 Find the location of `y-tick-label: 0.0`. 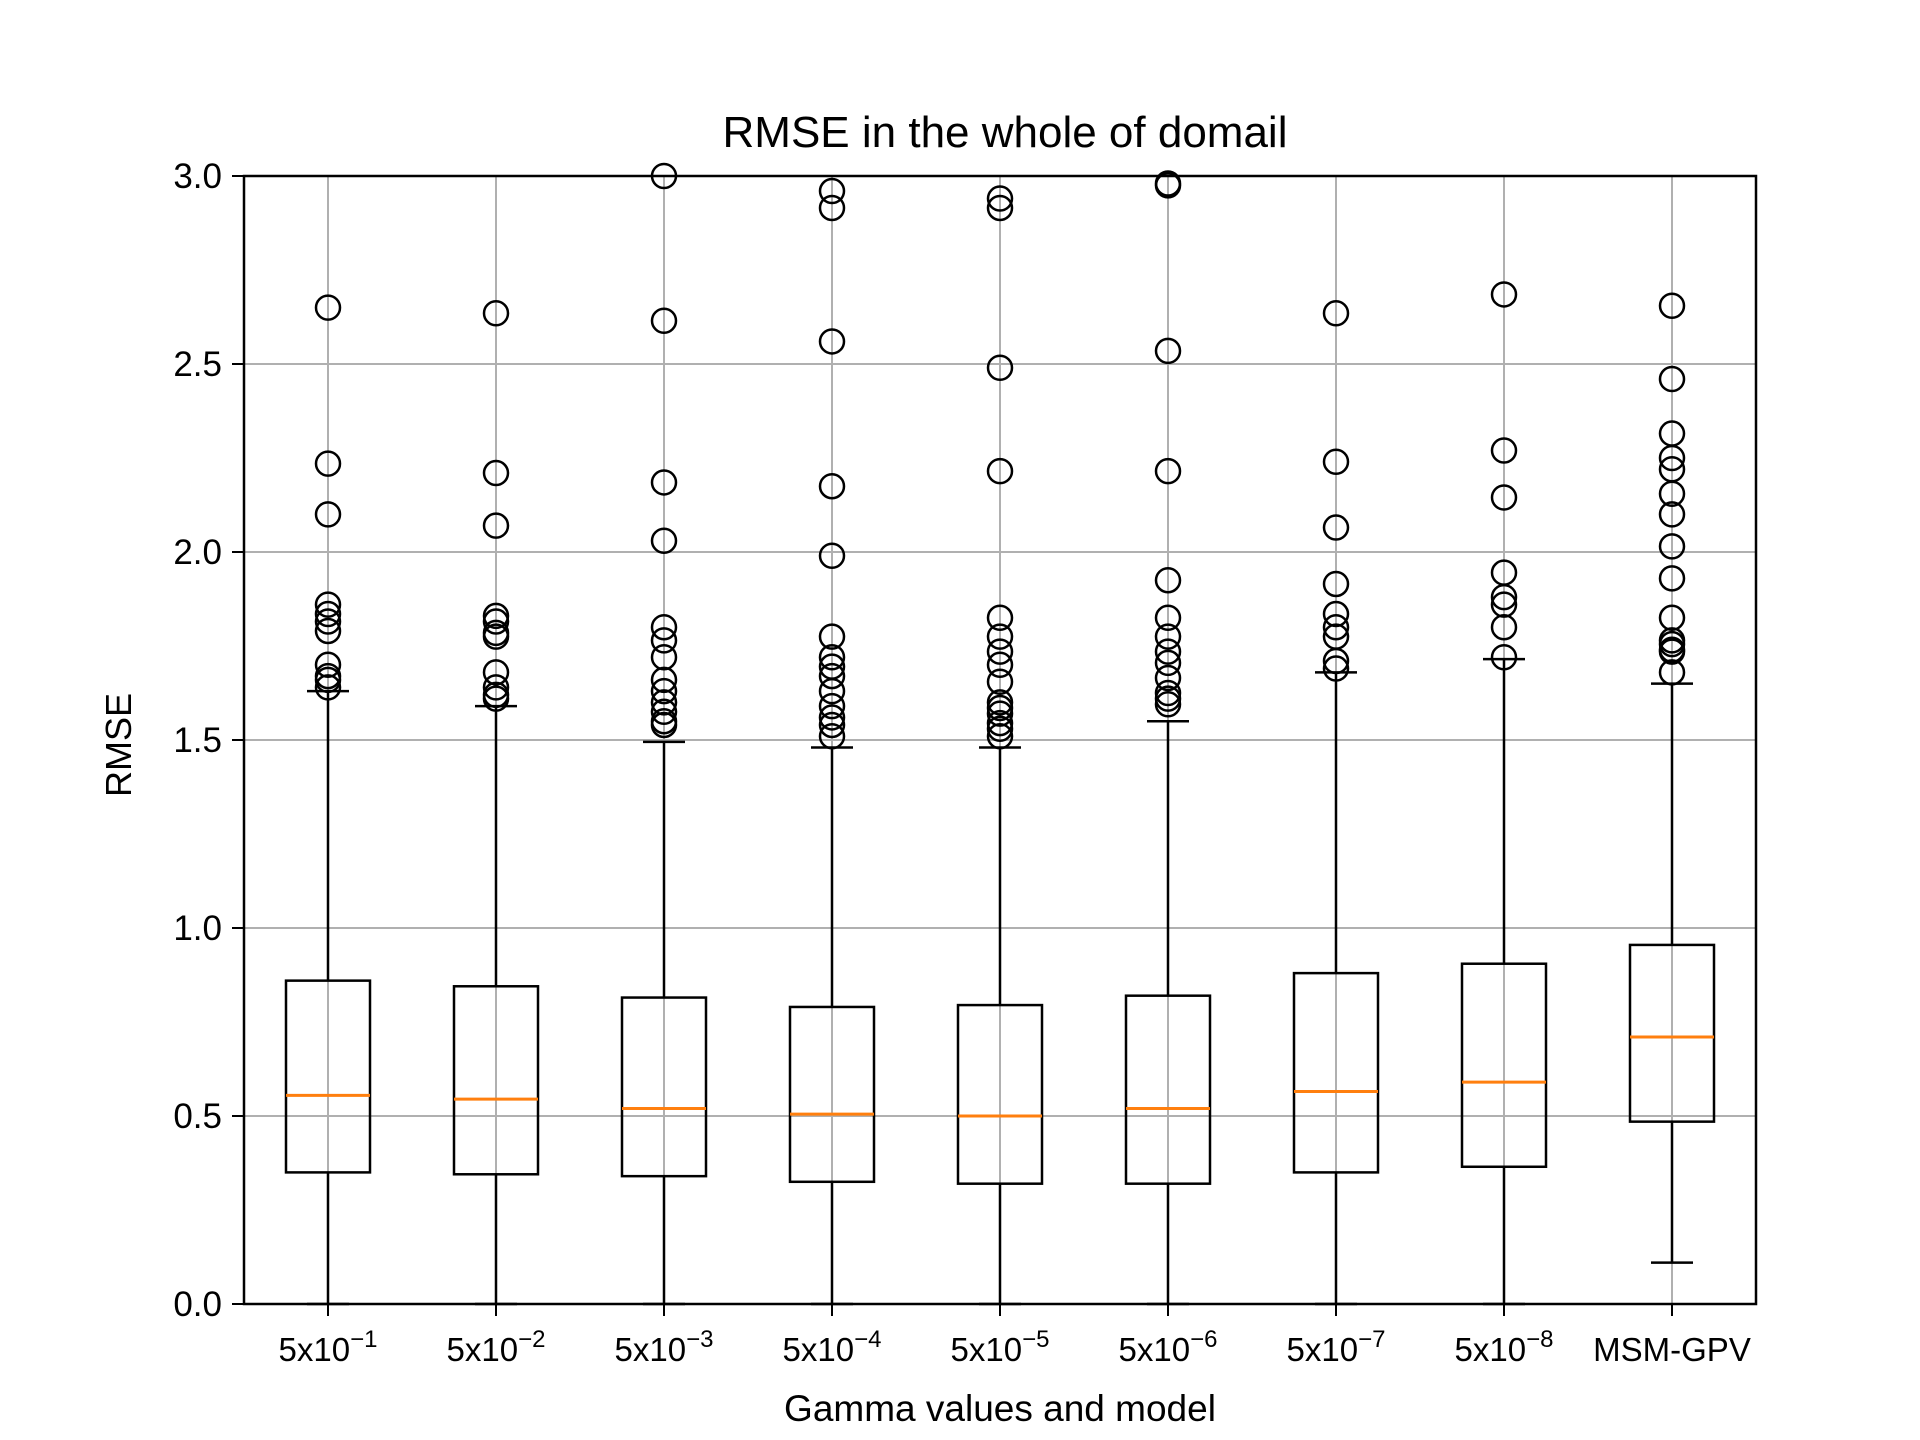

y-tick-label: 0.0 is located at coordinates (197, 1304).